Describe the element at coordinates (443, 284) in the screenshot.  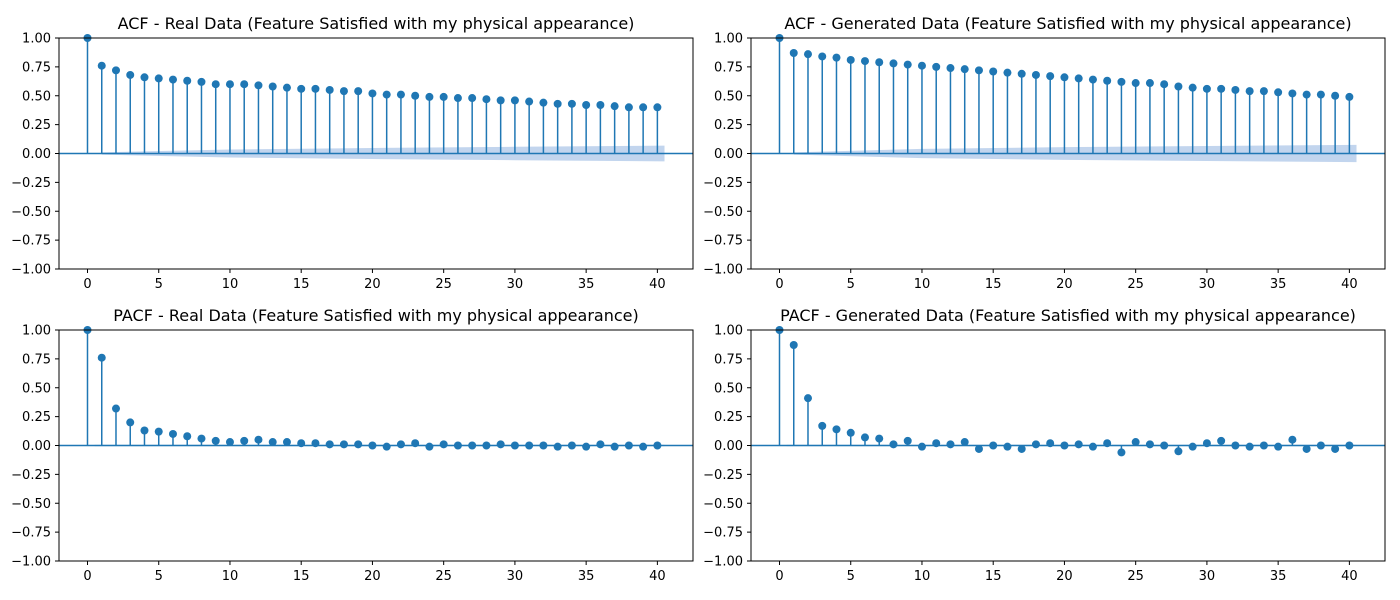
I see `x-tick-label: 25` at that location.